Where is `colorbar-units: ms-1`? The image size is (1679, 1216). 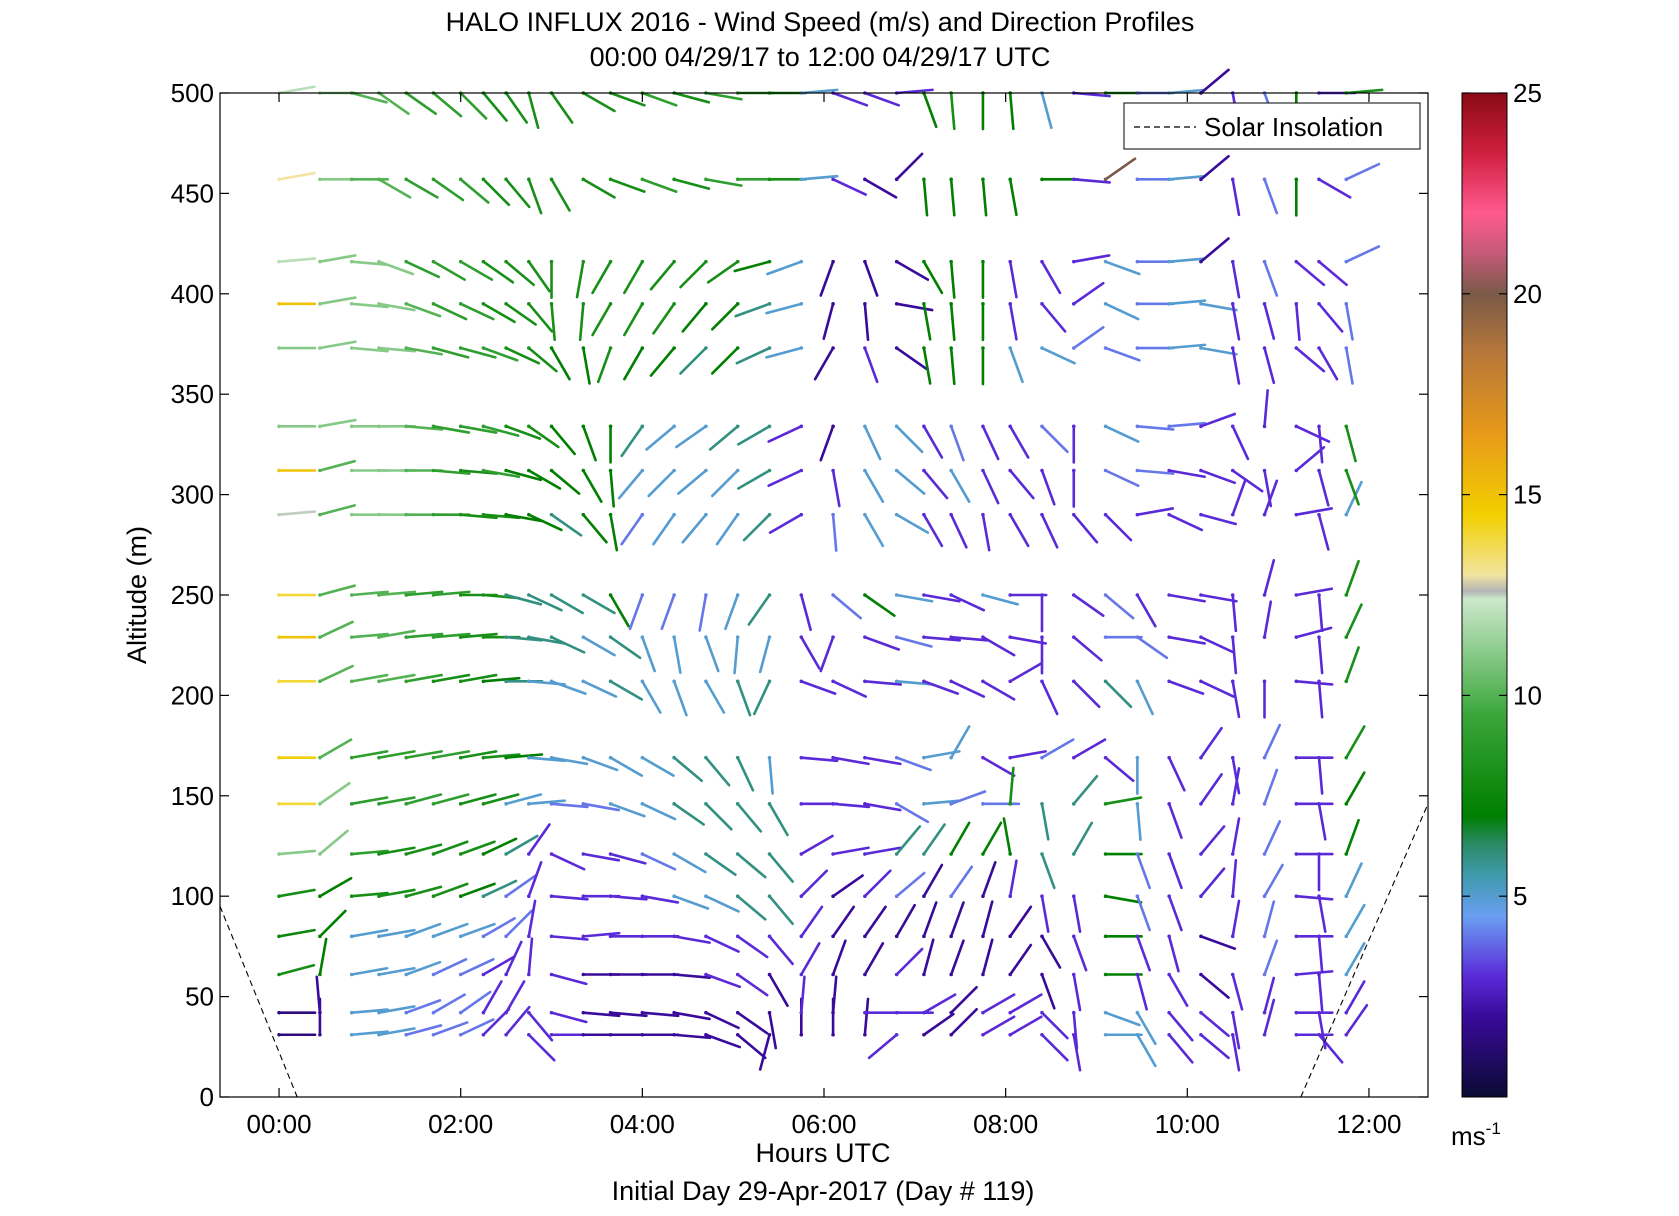 colorbar-units: ms-1 is located at coordinates (1476, 1135).